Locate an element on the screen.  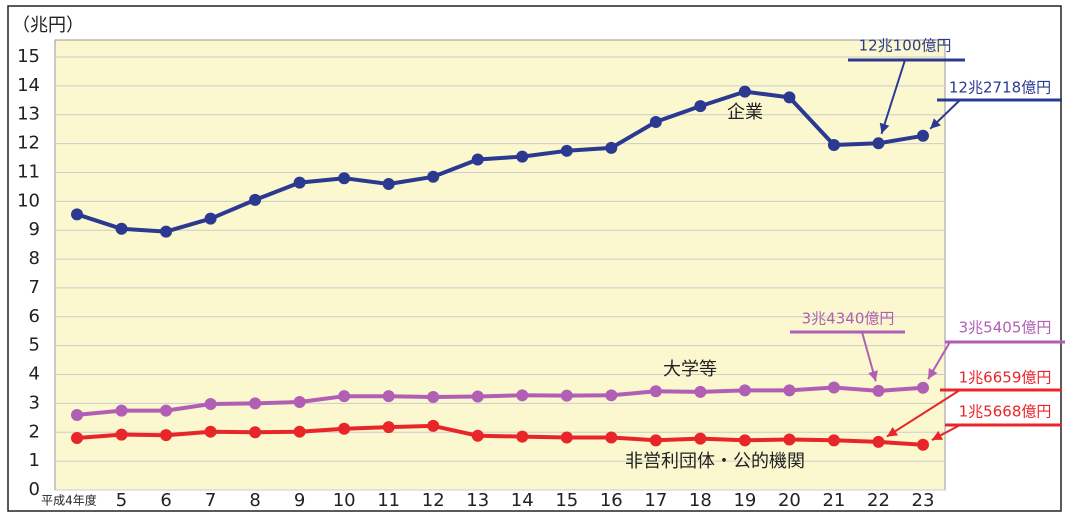
y-tick-label: 0 is located at coordinates (34, 489).